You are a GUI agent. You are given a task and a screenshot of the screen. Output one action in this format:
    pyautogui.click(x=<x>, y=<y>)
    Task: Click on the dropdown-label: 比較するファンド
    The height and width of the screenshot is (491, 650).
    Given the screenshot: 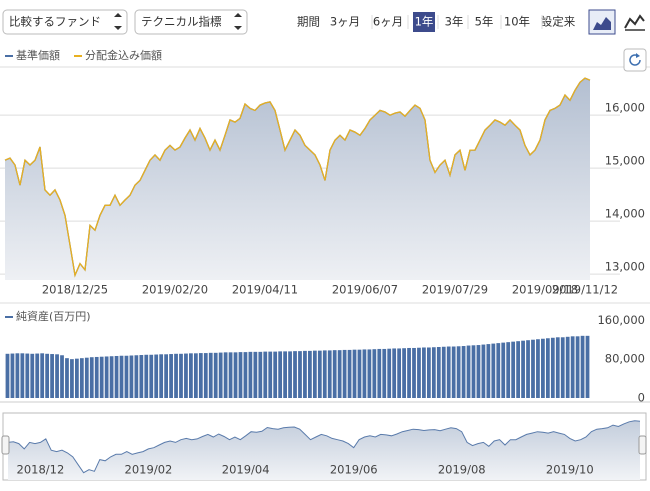 What is the action you would take?
    pyautogui.click(x=55, y=22)
    